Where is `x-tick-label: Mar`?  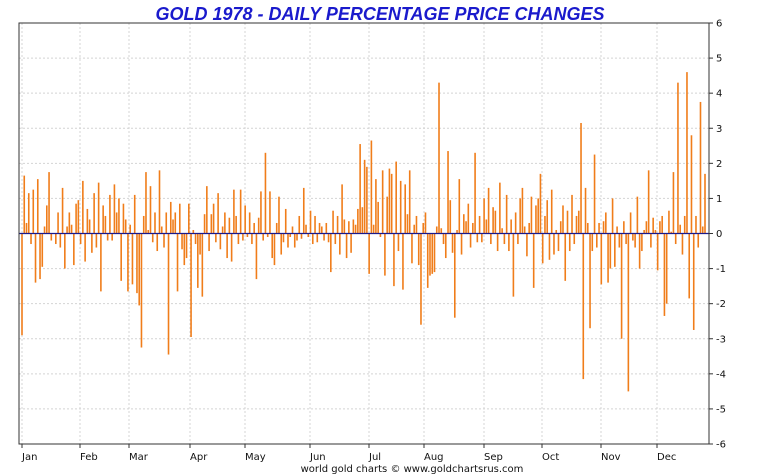
x-tick-label: Mar is located at coordinates (139, 457).